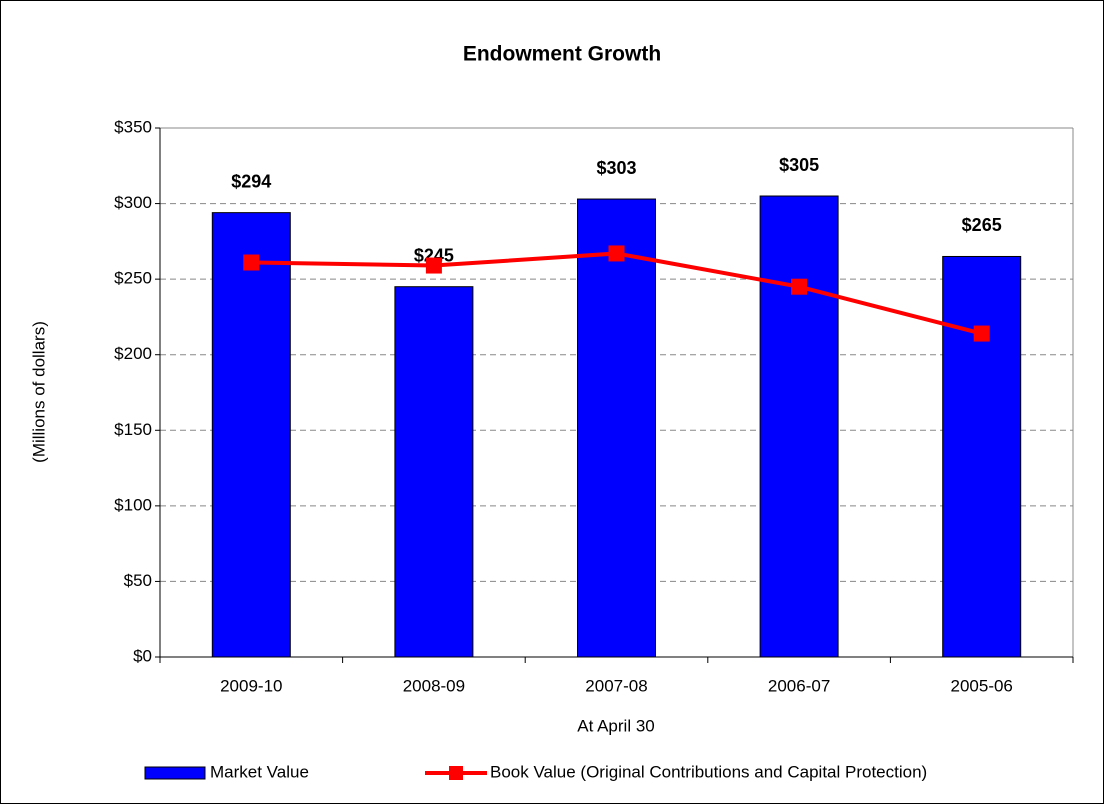 This screenshot has height=804, width=1104. Describe the element at coordinates (799, 685) in the screenshot. I see `x-tick-label: 2006-07` at that location.